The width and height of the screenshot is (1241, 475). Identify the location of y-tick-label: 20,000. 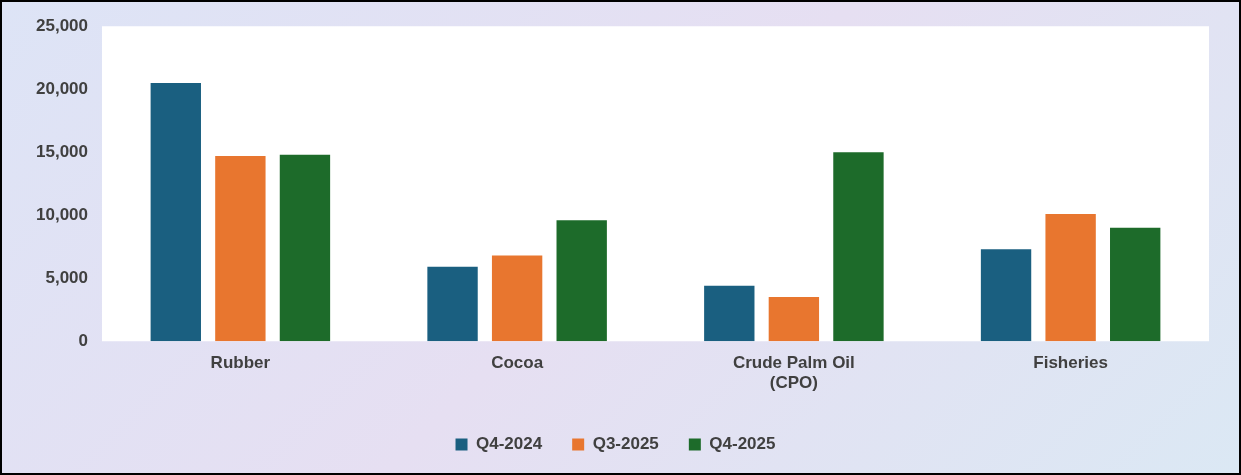
(62, 88).